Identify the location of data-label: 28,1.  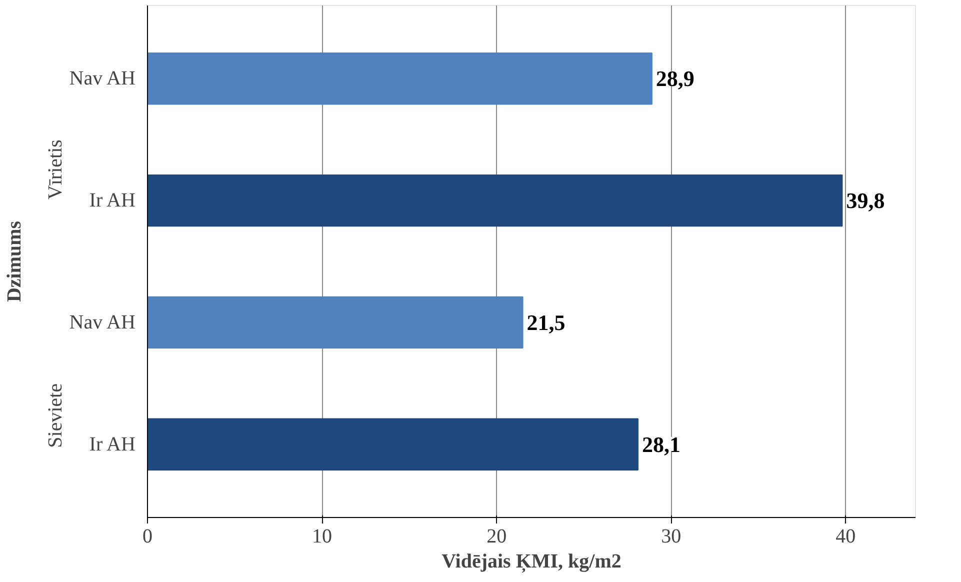
(661, 444).